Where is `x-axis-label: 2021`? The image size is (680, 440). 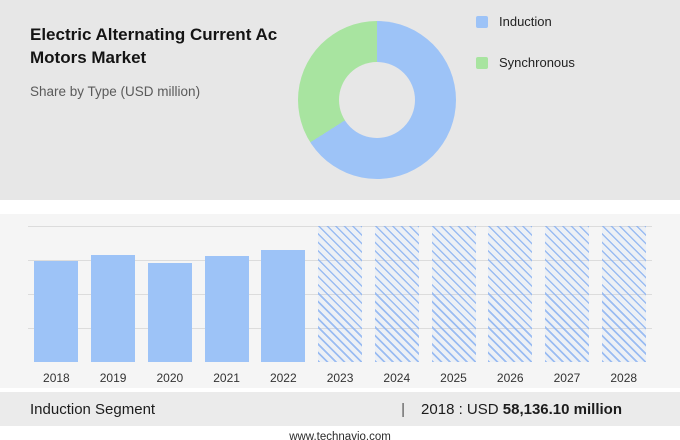 x-axis-label: 2021 is located at coordinates (226, 378).